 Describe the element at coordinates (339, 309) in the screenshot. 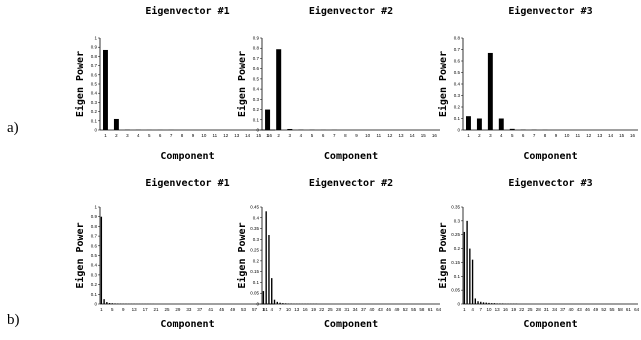

I see `x-tick-label: 28` at that location.